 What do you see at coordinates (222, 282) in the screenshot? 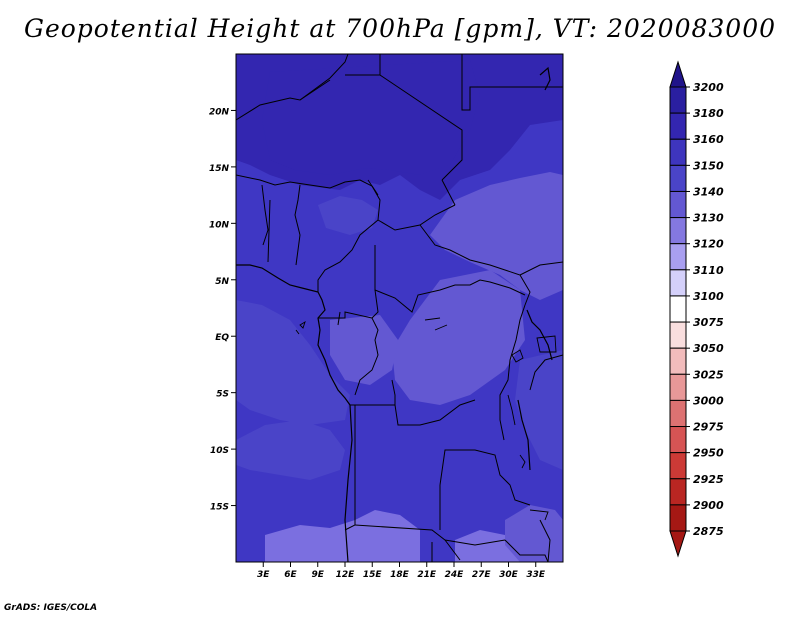
I see `lat-tick-label: 5N` at bounding box center [222, 282].